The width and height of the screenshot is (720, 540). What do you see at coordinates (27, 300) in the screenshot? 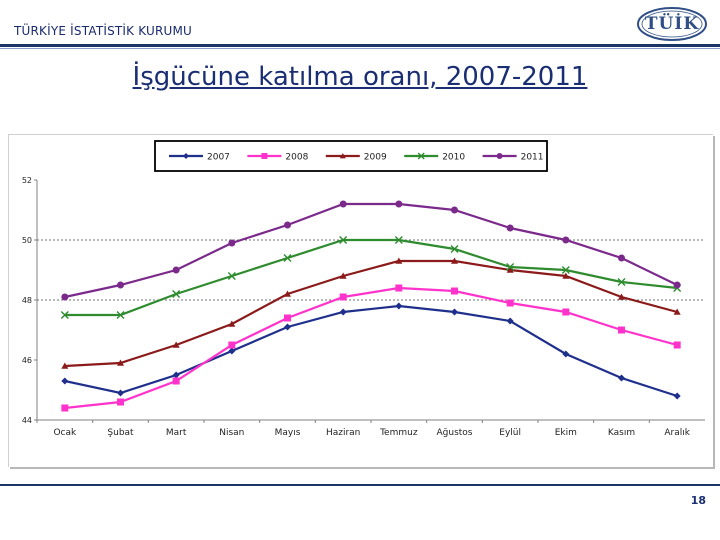
I see `y-tick-label: 48` at bounding box center [27, 300].